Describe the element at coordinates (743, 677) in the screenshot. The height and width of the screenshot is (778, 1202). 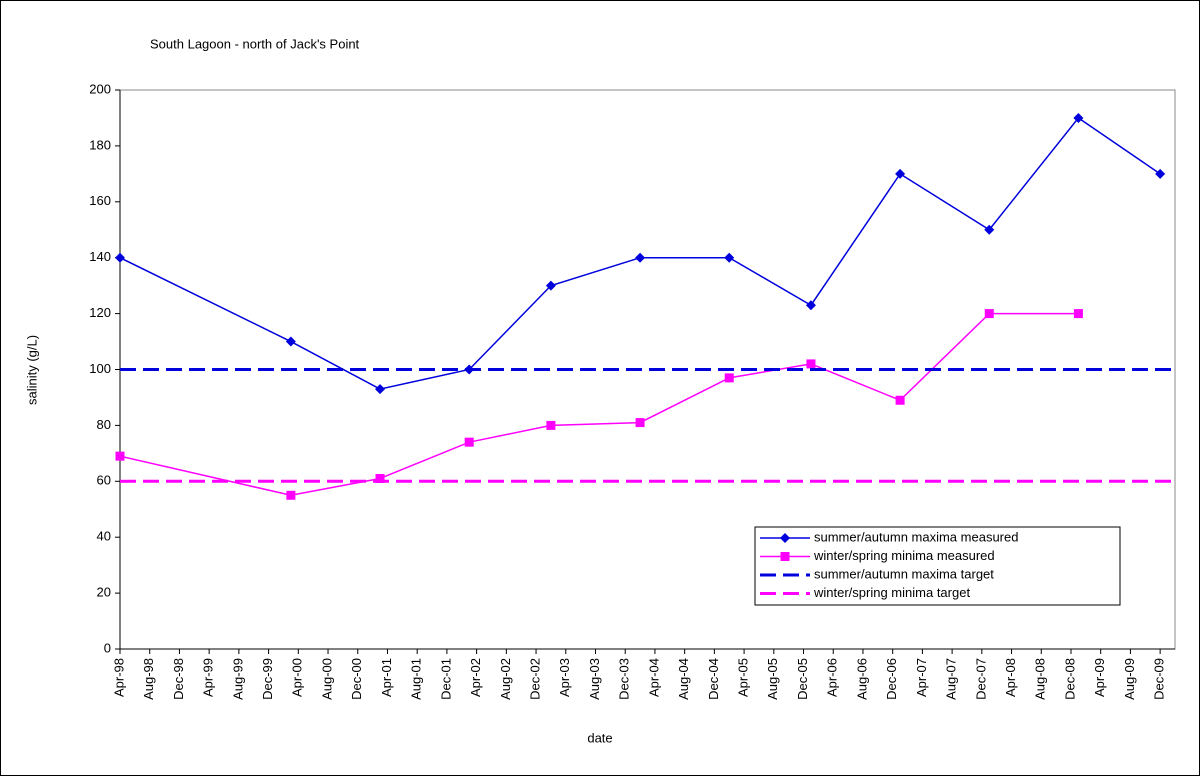
I see `x-tick-label: Apr-05` at that location.